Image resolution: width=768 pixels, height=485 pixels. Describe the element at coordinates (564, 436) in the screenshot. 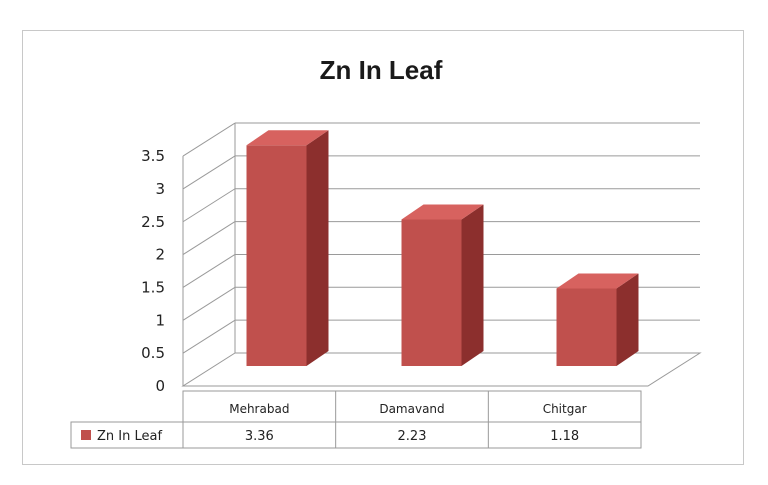

I see `value-label: 1.18` at that location.